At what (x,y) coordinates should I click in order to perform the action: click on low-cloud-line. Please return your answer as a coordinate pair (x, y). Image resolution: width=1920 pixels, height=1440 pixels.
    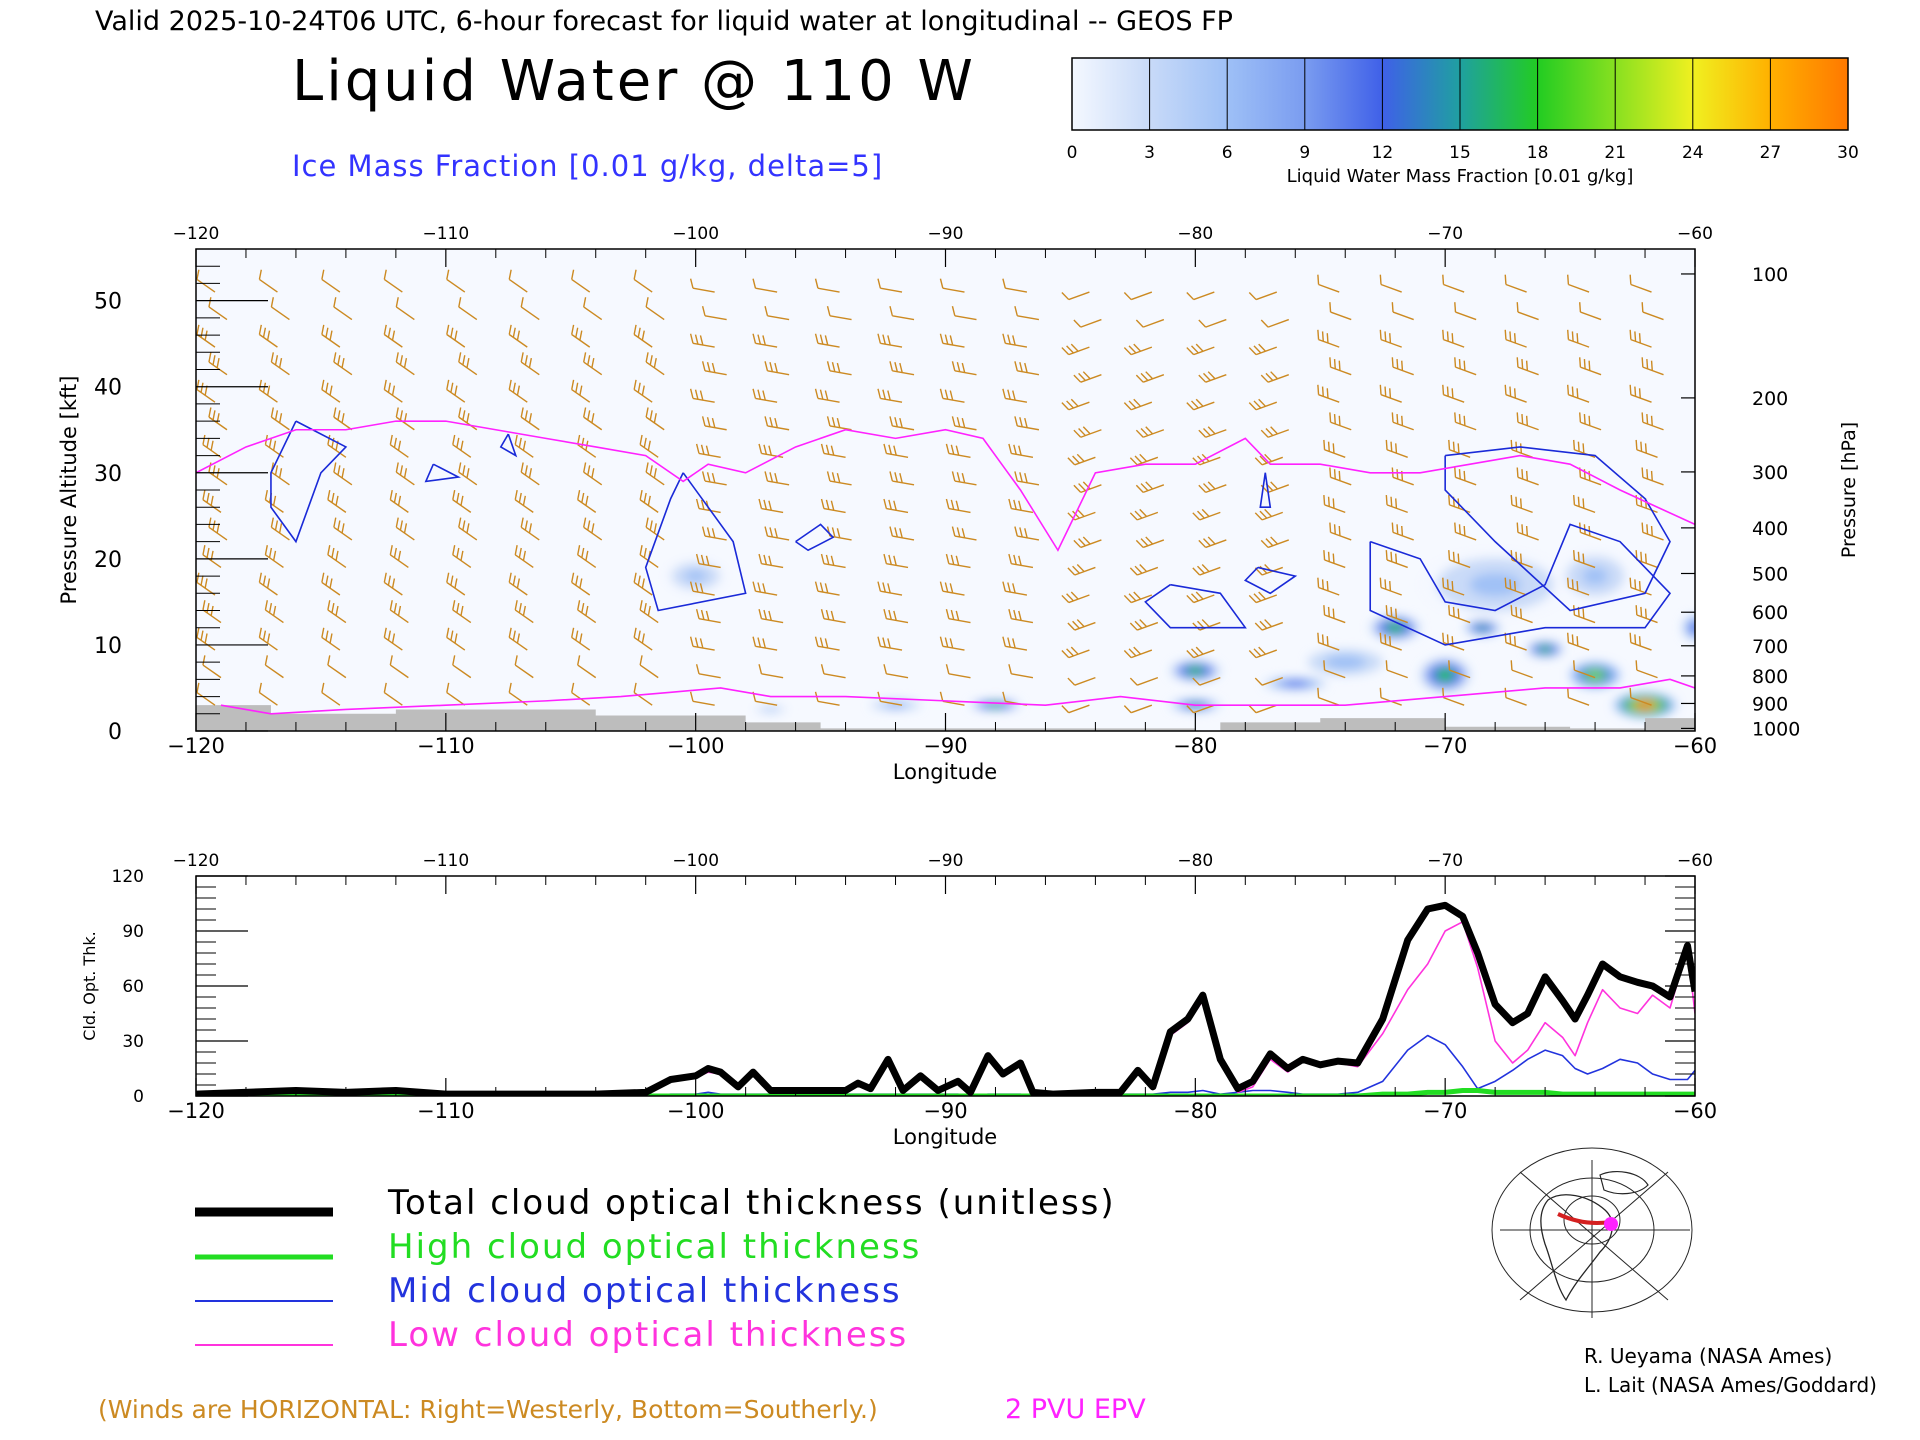
    Looking at the image, I should click on (945, 1008).